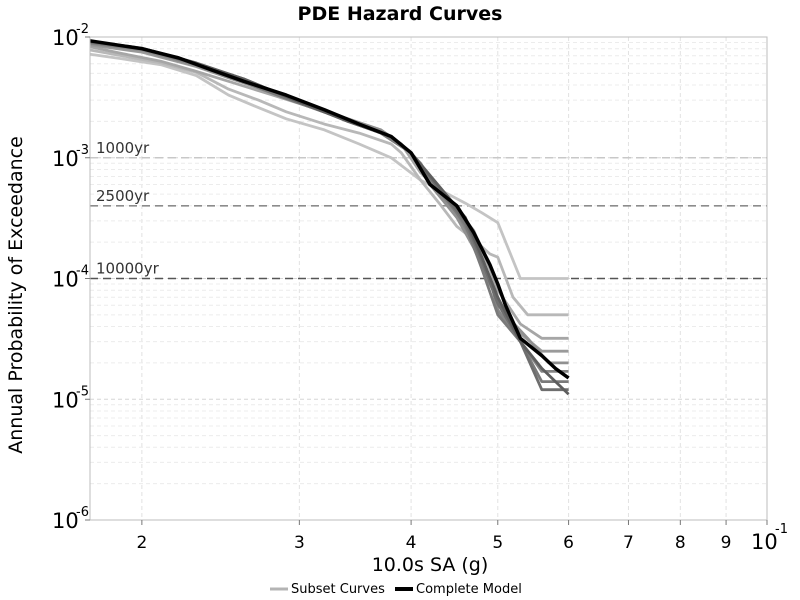 The height and width of the screenshot is (600, 800). Describe the element at coordinates (764, 542) in the screenshot. I see `x-tick-label: 10` at that location.